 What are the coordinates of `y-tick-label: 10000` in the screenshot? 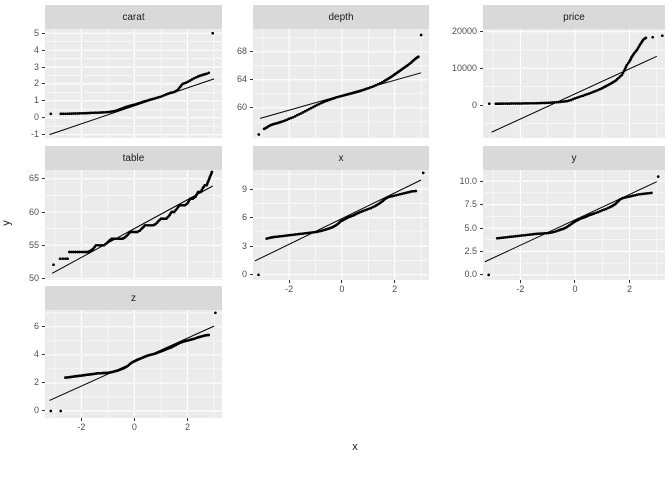 It's located at (464, 67).